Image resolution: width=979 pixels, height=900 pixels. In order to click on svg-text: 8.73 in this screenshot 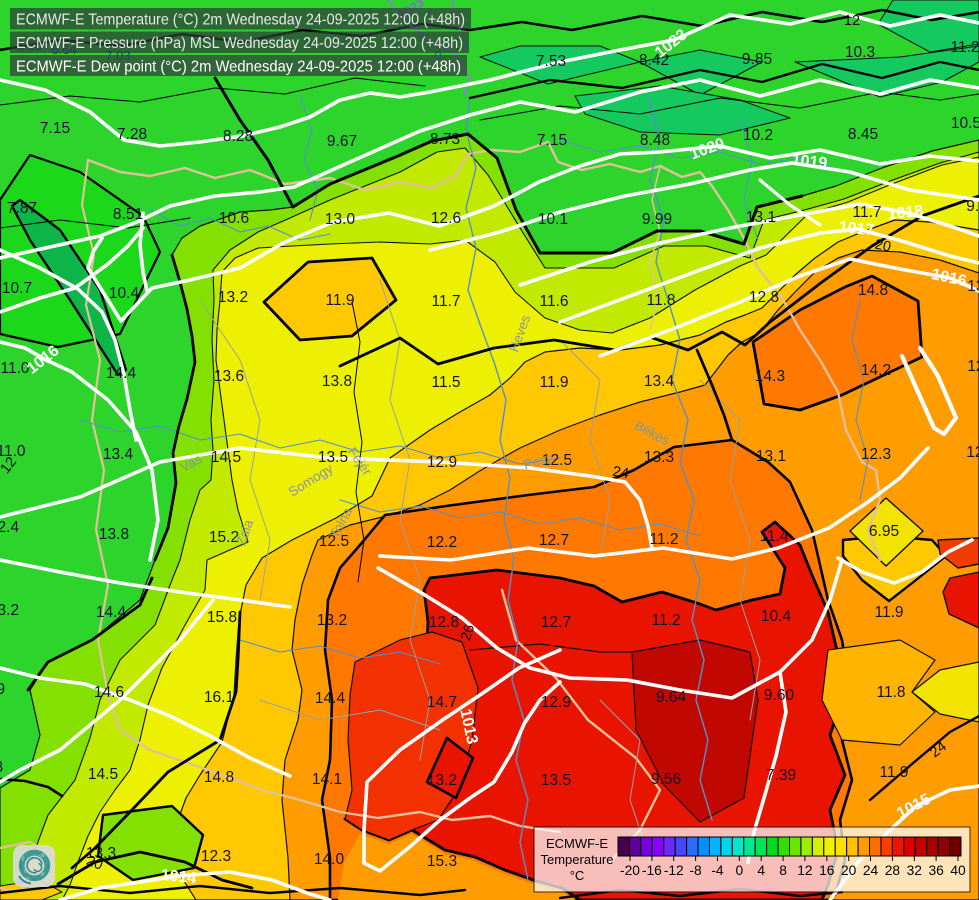, I will do `click(445, 139)`.